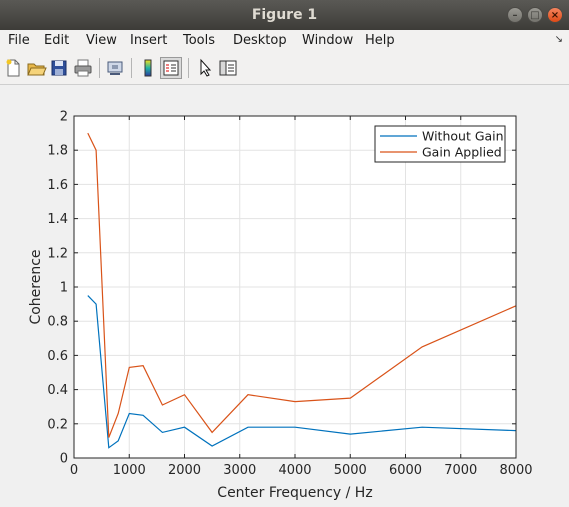 Image resolution: width=569 pixels, height=507 pixels. Describe the element at coordinates (515, 470) in the screenshot. I see `x-tick-label: 8000` at that location.